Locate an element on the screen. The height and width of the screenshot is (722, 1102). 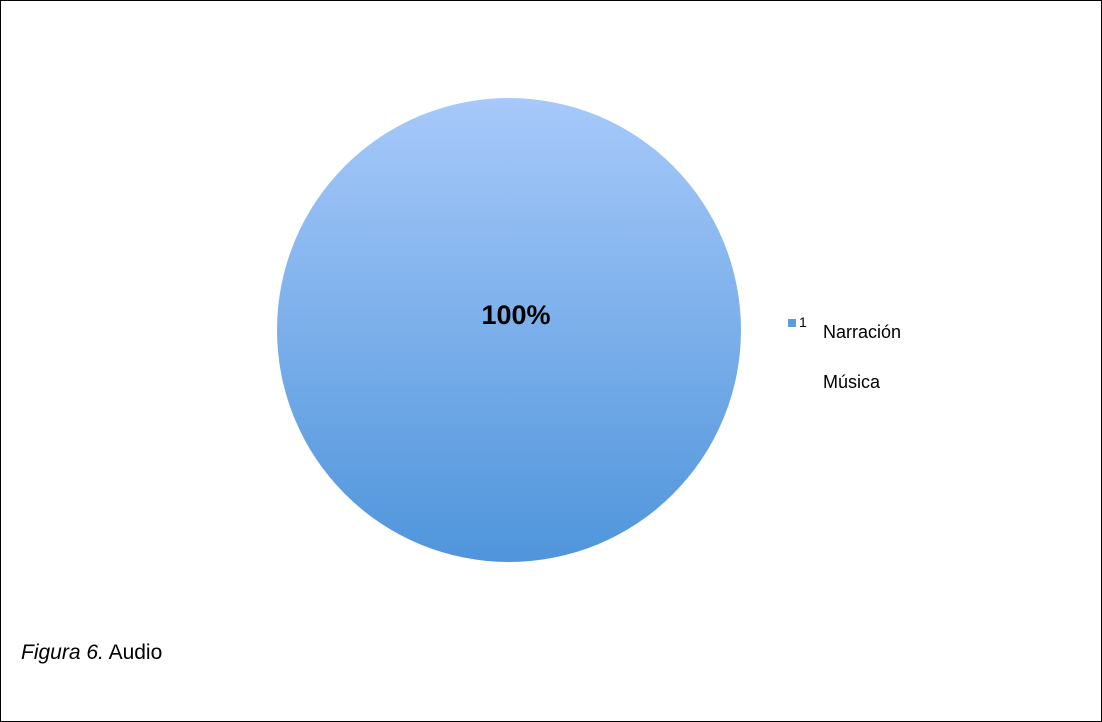
figure-caption: Figura 6. Audio is located at coordinates (91, 653).